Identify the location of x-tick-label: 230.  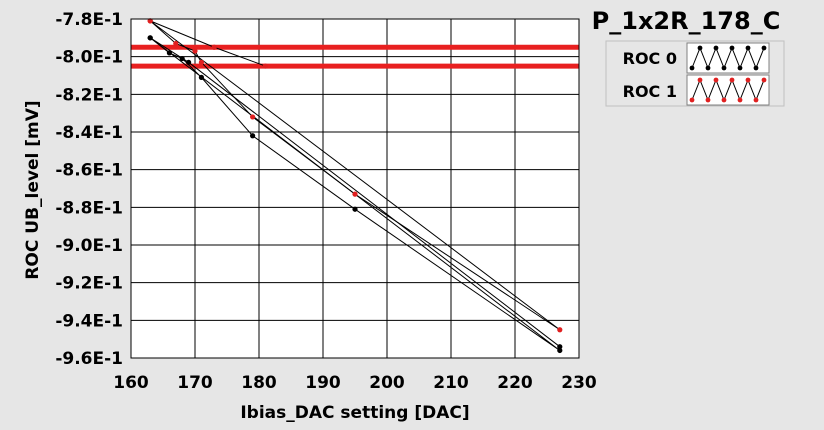
(579, 383).